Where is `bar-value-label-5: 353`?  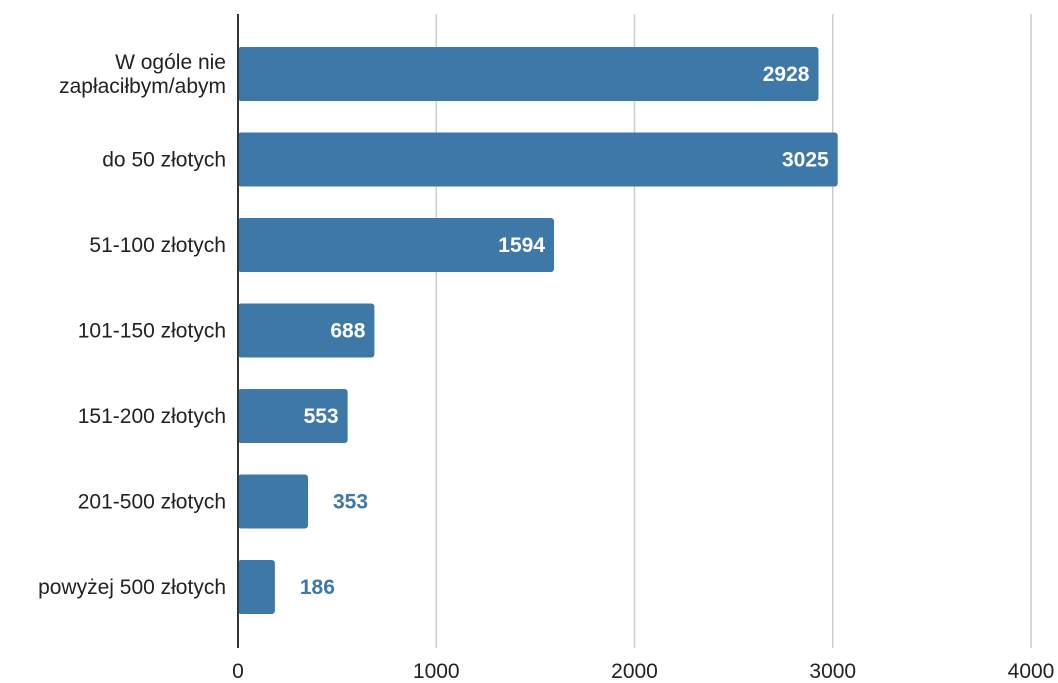
bar-value-label-5: 353 is located at coordinates (350, 502).